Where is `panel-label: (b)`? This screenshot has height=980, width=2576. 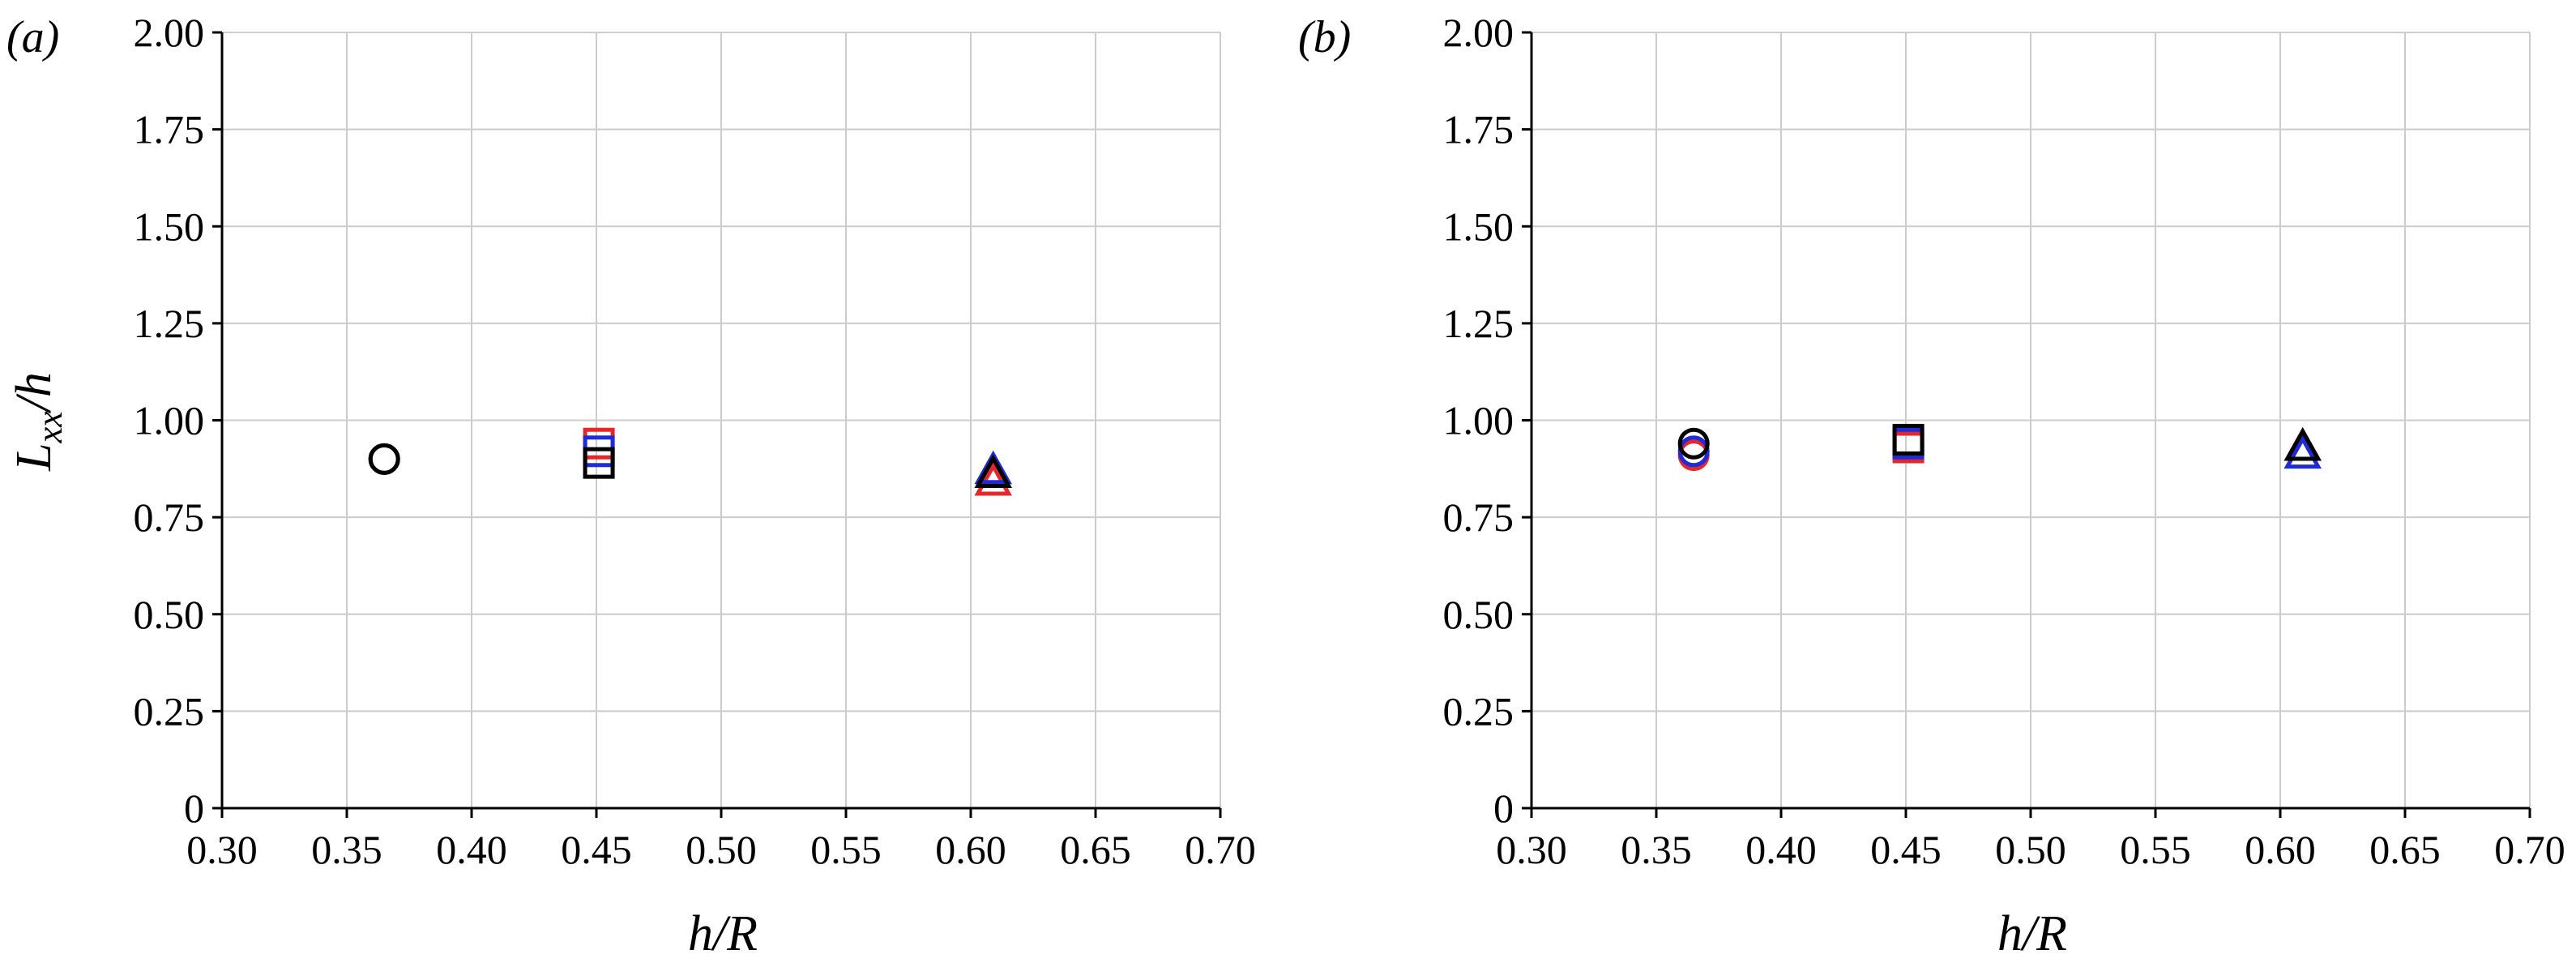
panel-label: (b) is located at coordinates (1324, 37).